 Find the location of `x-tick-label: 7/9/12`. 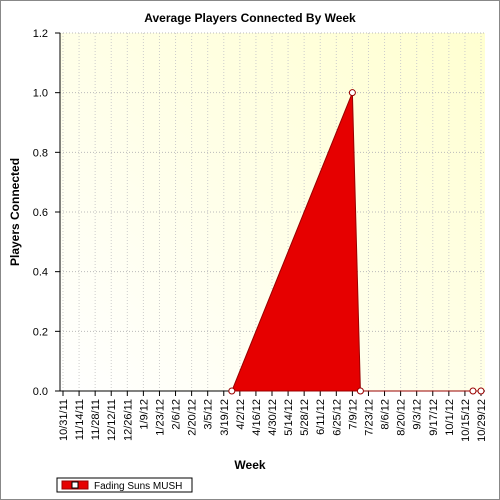

x-tick-label: 7/9/12 is located at coordinates (353, 414).